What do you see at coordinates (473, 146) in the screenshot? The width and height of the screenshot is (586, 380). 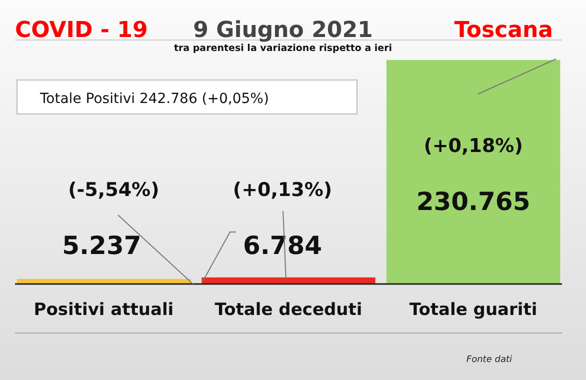 I see `annotation: (+0,18%)` at bounding box center [473, 146].